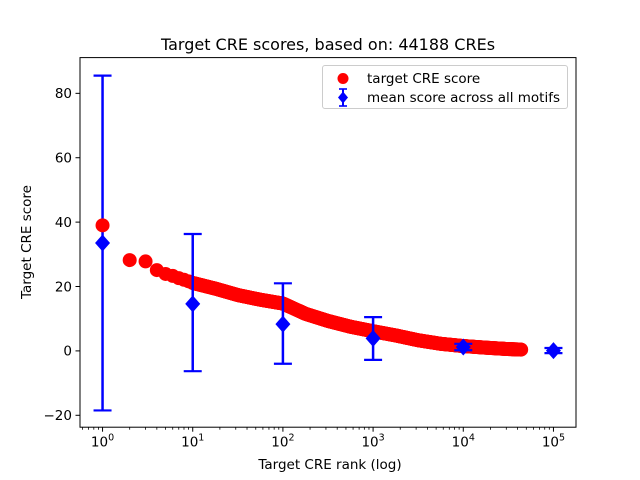 The width and height of the screenshot is (640, 480). Describe the element at coordinates (192, 442) in the screenshot. I see `x-tick-label: 10¹` at that location.